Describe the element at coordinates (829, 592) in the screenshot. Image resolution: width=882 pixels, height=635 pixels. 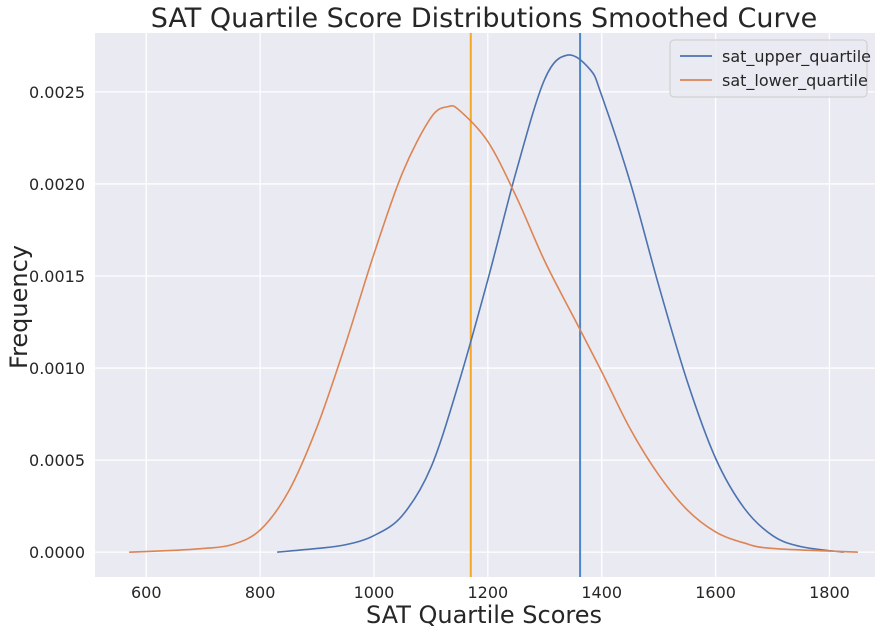
I see `x-tick-label: 1800` at that location.